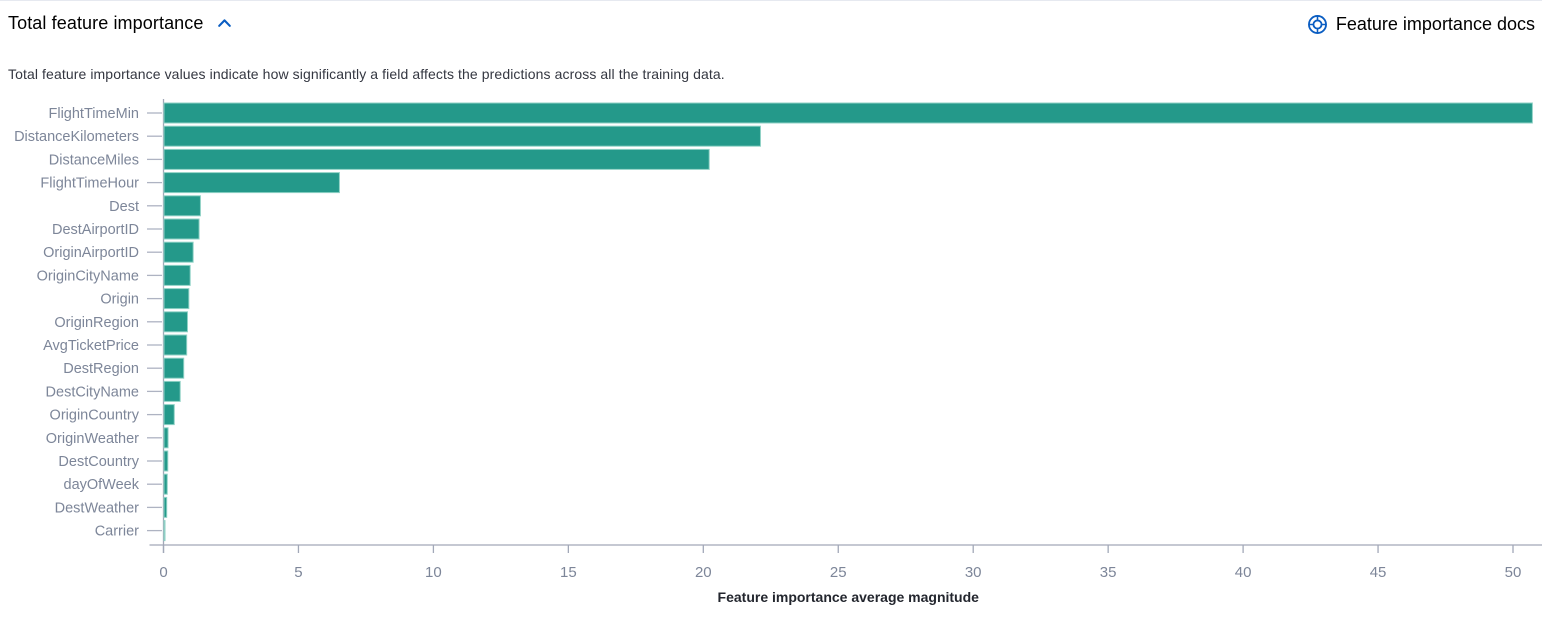 The image size is (1542, 618). What do you see at coordinates (166, 438) in the screenshot?
I see `bar-OriginWeather` at bounding box center [166, 438].